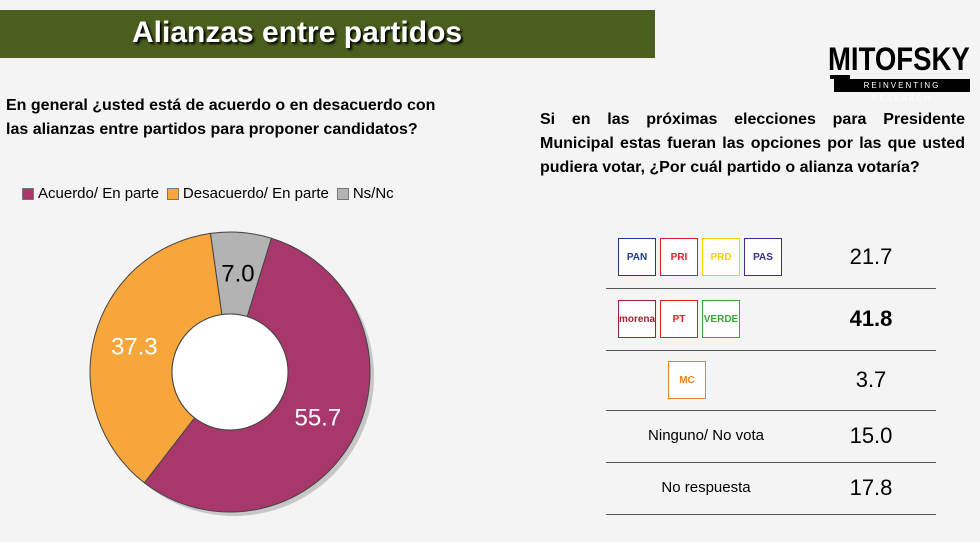 Image resolution: width=980 pixels, height=542 pixels. What do you see at coordinates (871, 318) in the screenshot?
I see `row-value: 41.8` at bounding box center [871, 318].